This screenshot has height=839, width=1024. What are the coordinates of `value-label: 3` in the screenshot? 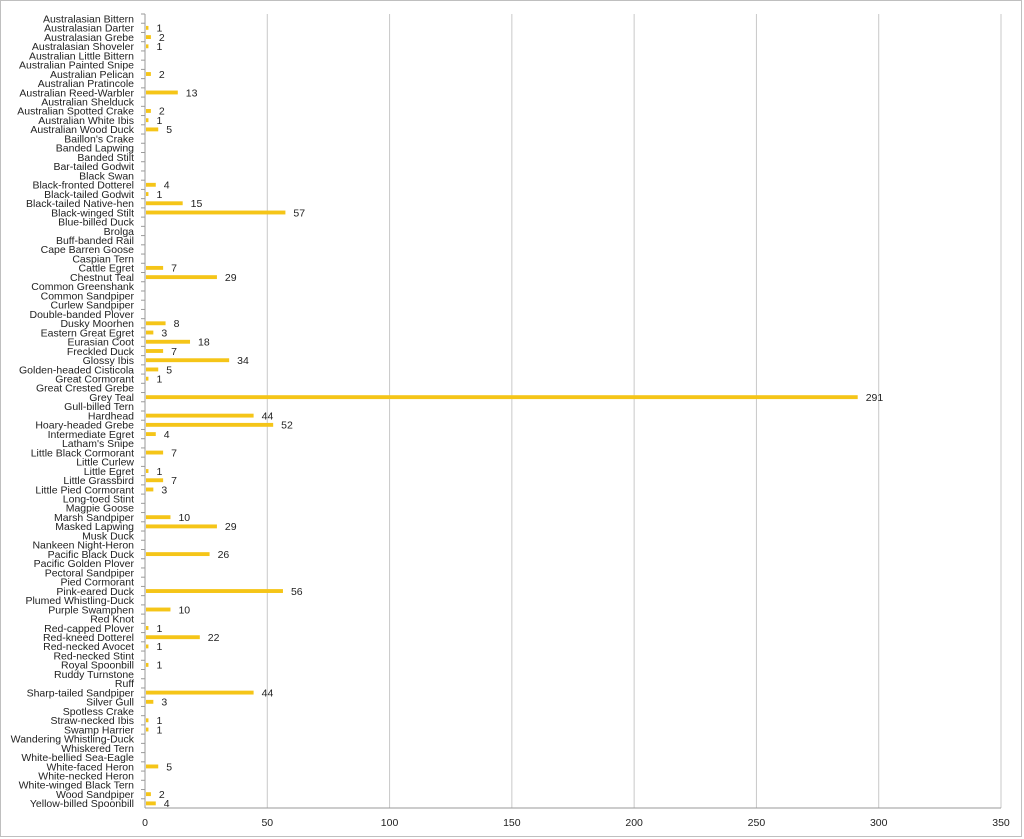 It's located at (164, 333).